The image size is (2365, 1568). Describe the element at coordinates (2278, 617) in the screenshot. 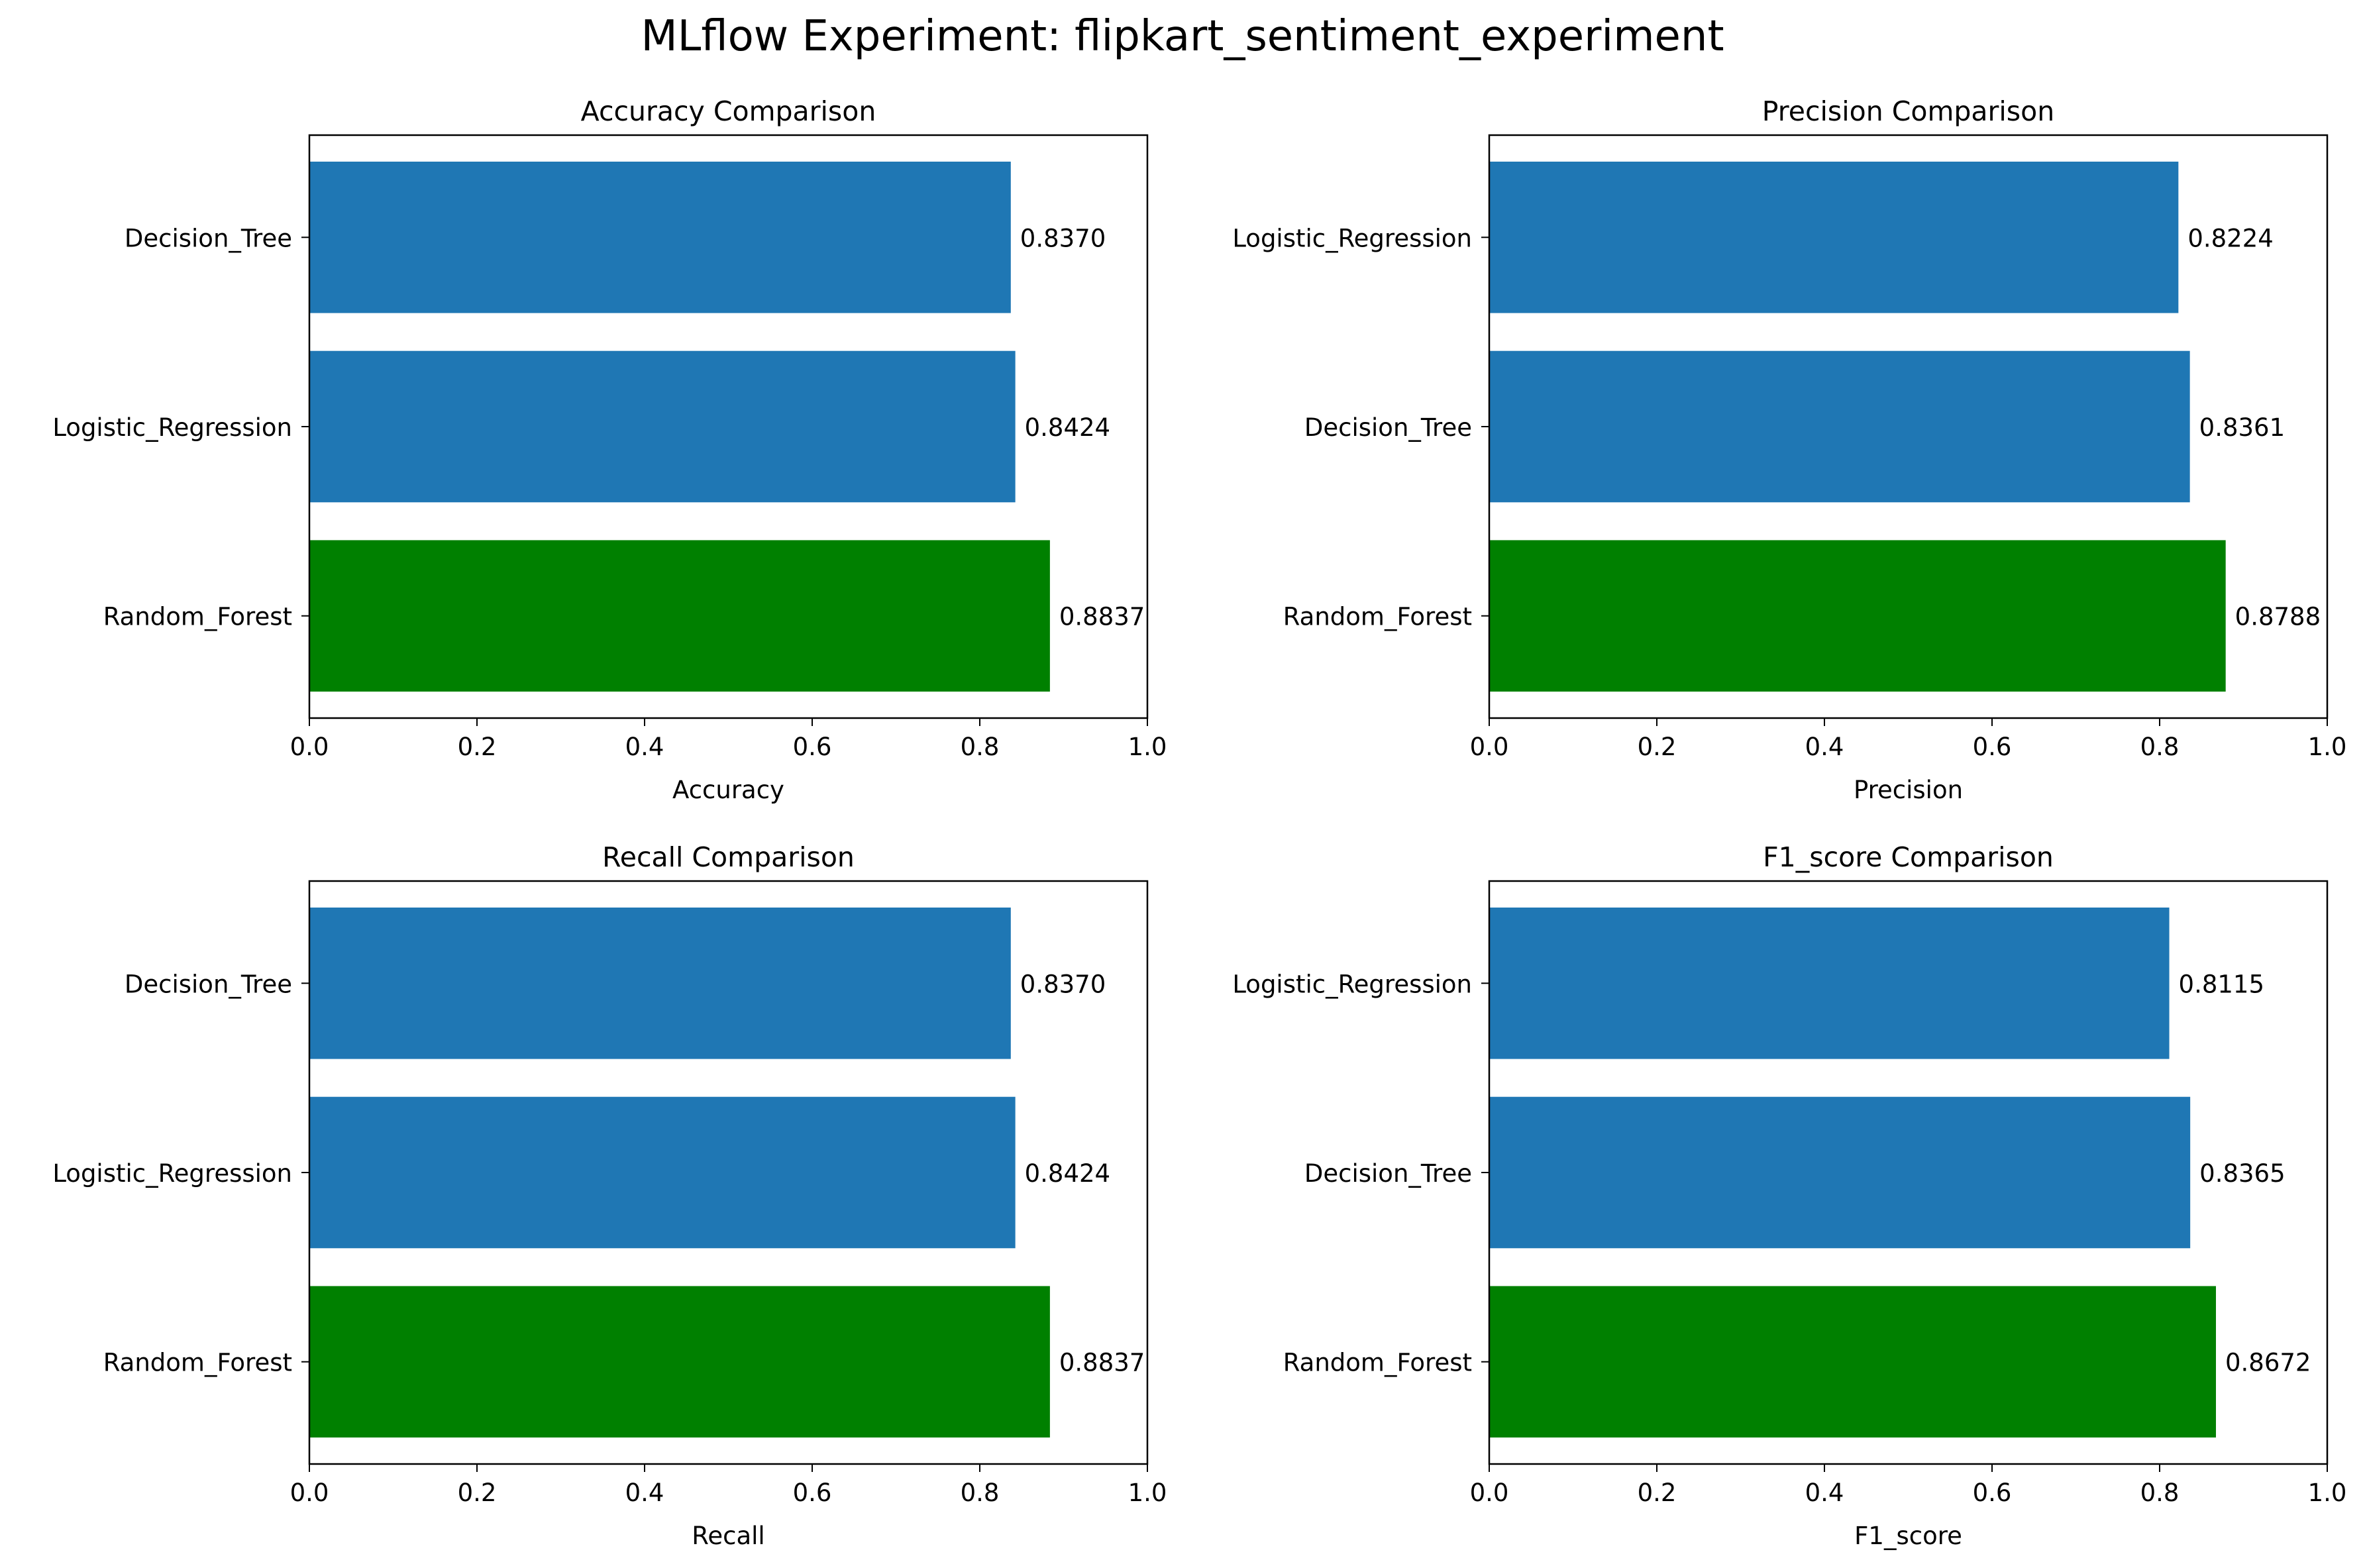

I see `bar-value-label: 0.8788` at that location.